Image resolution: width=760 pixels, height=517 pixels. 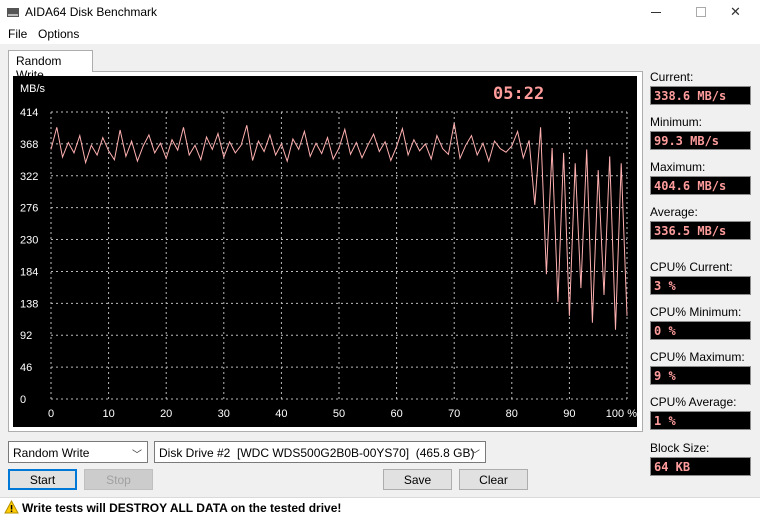 I want to click on cpu-current-label: CPU% Current:, so click(x=691, y=267).